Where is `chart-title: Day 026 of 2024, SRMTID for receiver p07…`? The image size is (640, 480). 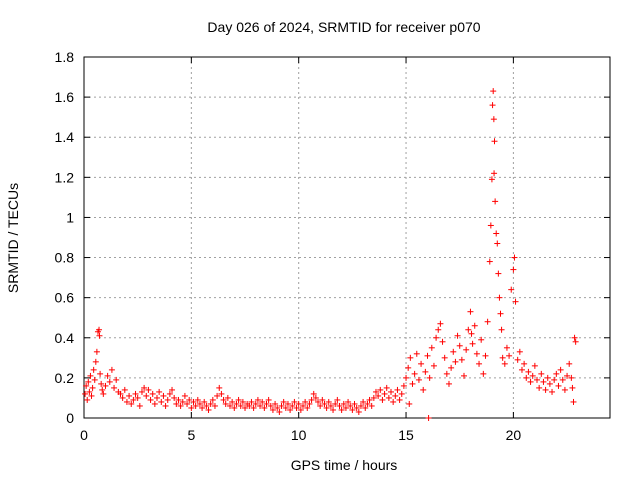
chart-title: Day 026 of 2024, SRMTID for receiver p07… is located at coordinates (343, 27).